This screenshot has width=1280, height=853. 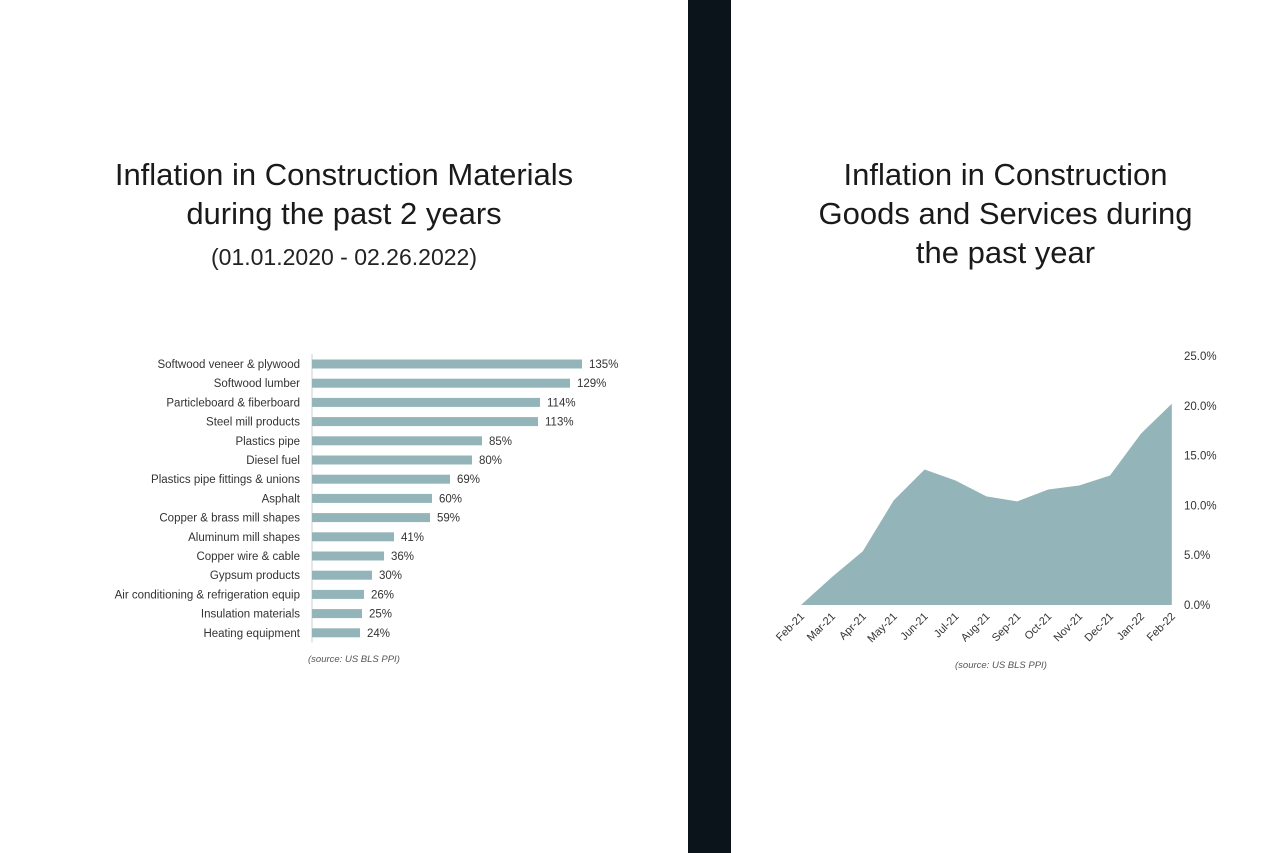 I want to click on area-x-tick-label: Mar-21, so click(x=821, y=627).